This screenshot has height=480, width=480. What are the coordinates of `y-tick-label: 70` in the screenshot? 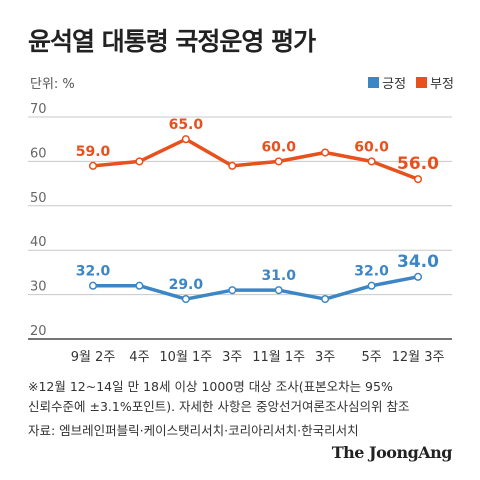 It's located at (38, 109).